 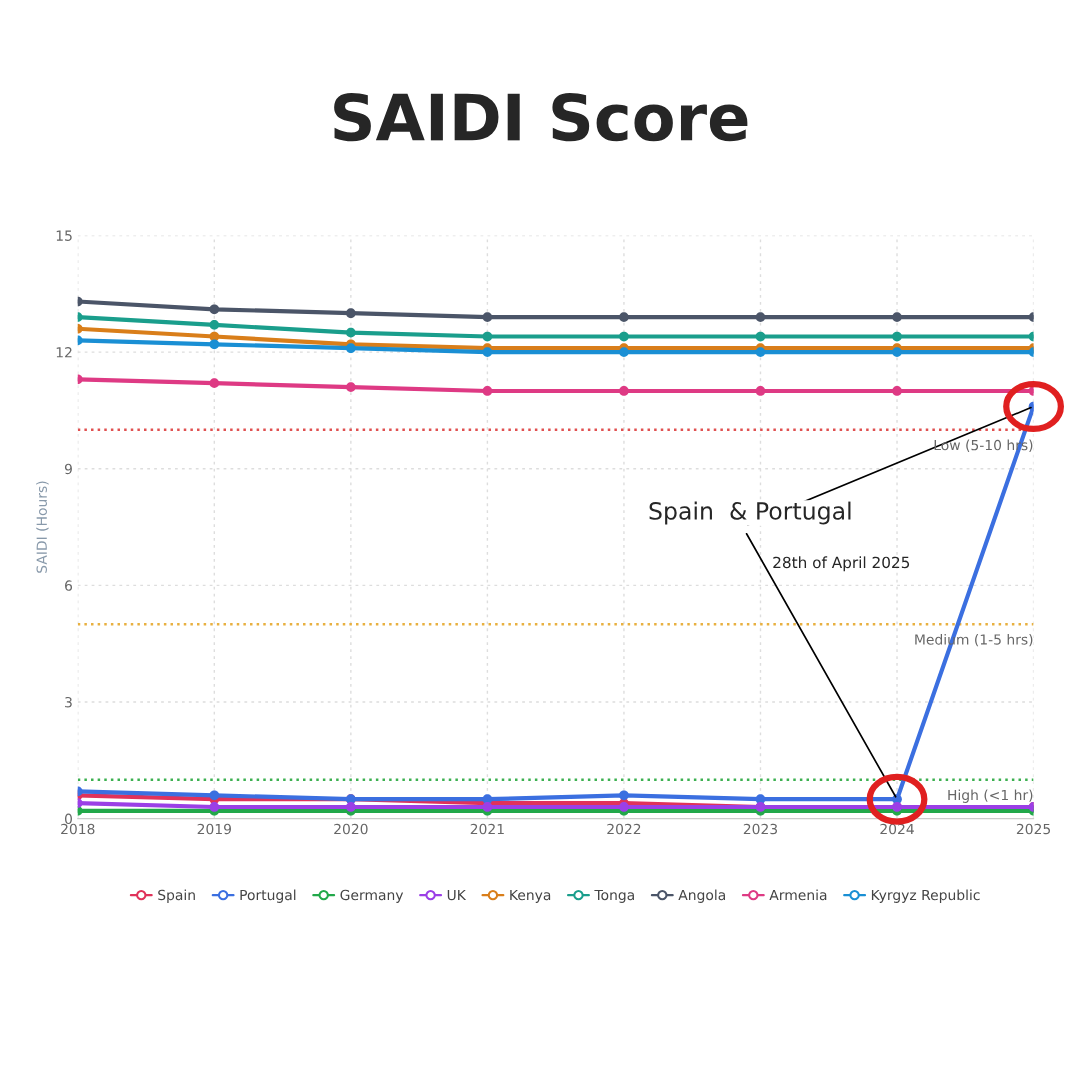 I want to click on y-axis-title: SAIDI (Hours), so click(x=42, y=527).